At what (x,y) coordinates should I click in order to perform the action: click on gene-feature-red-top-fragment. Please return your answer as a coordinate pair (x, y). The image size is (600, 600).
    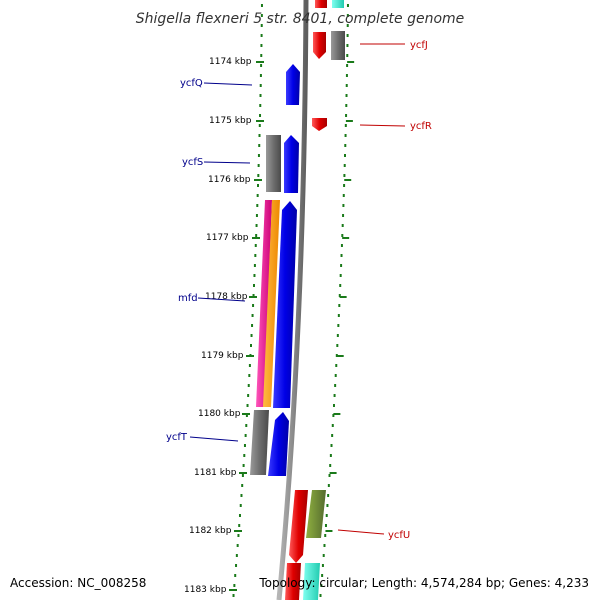
    Looking at the image, I should click on (321, 4).